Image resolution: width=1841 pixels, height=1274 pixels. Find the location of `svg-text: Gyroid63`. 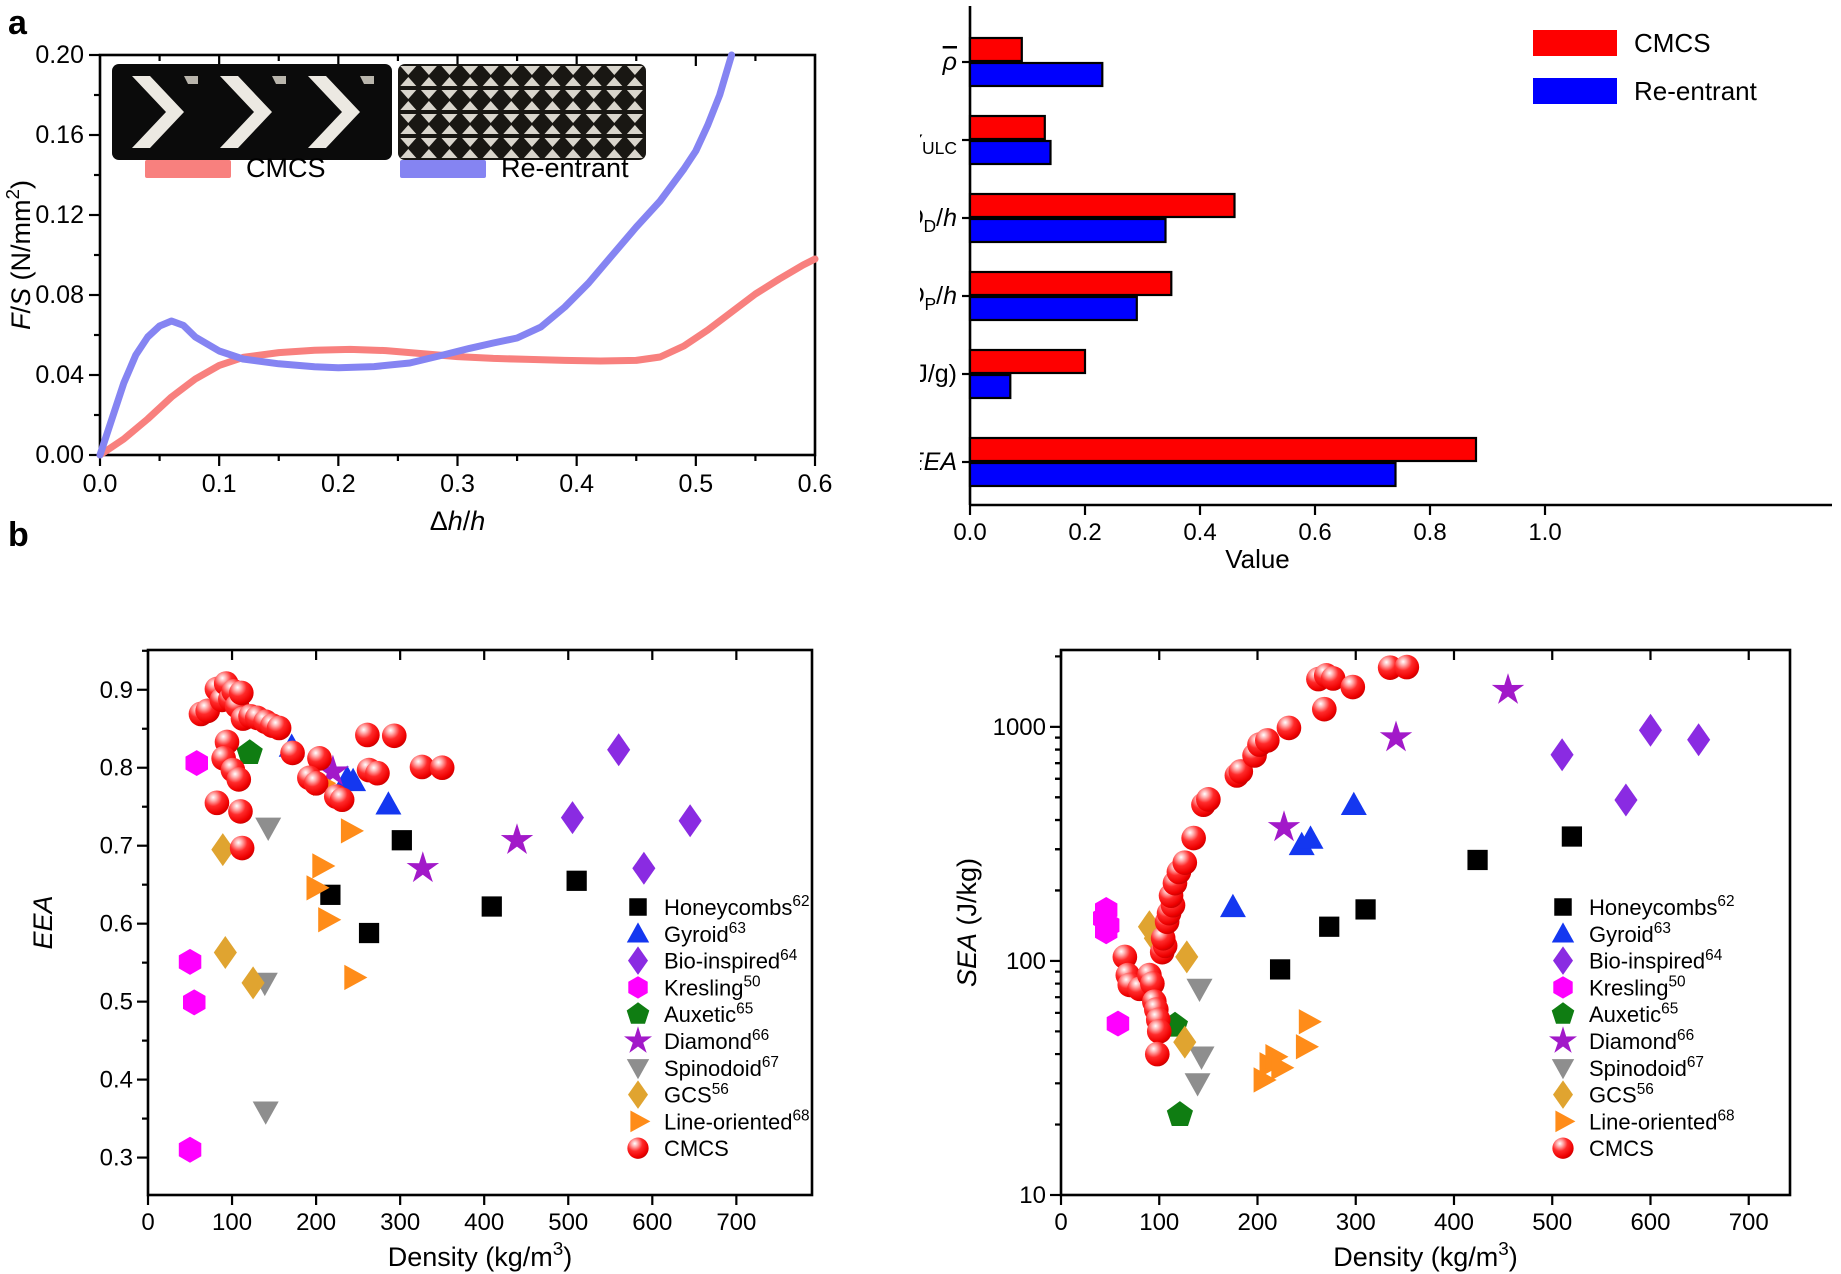

svg-text: Gyroid63 is located at coordinates (705, 933).